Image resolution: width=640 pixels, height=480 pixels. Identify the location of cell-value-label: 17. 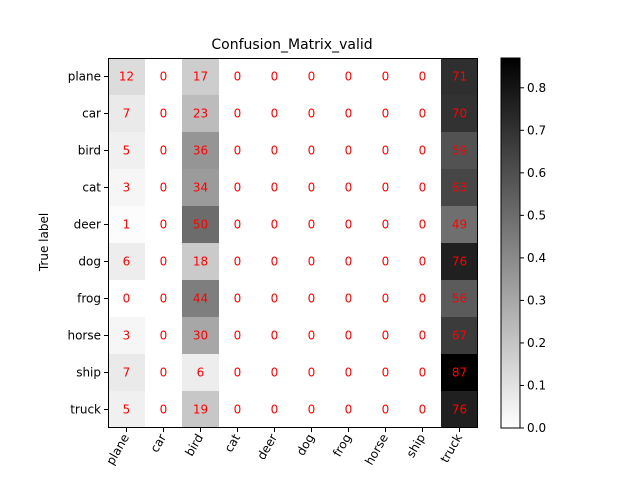
(200, 77).